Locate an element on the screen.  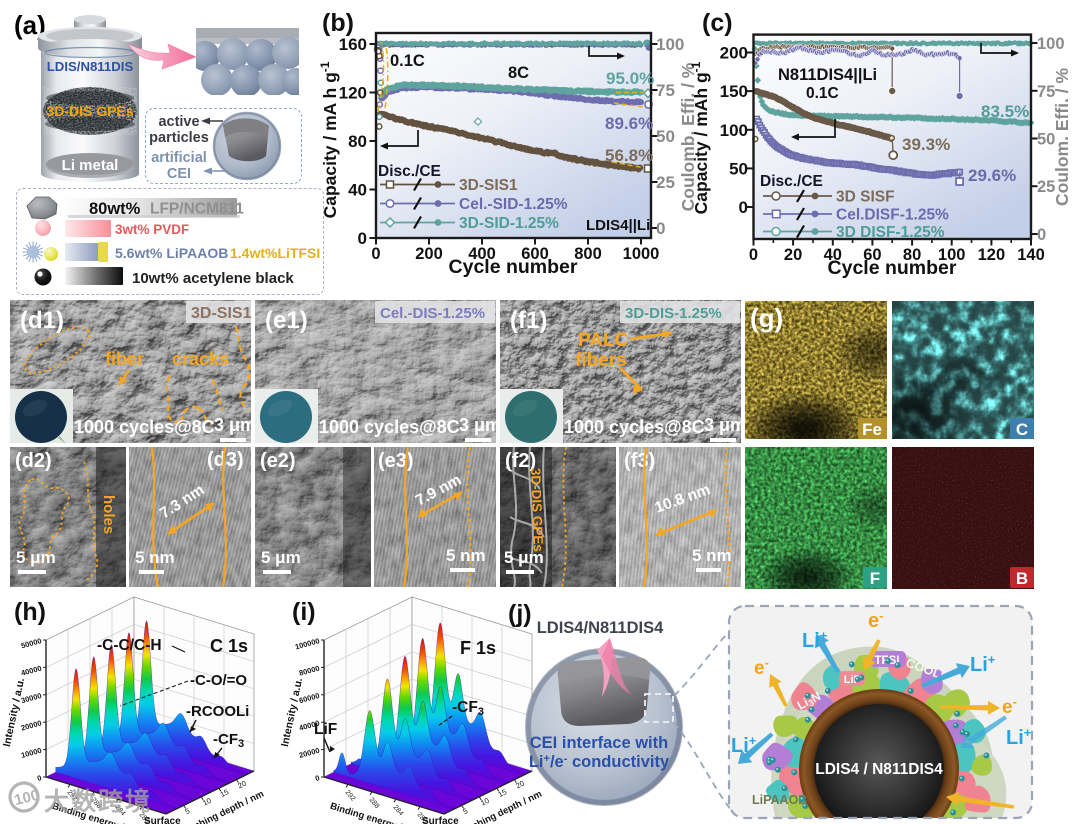
svg-text: C 1s is located at coordinates (229, 646).